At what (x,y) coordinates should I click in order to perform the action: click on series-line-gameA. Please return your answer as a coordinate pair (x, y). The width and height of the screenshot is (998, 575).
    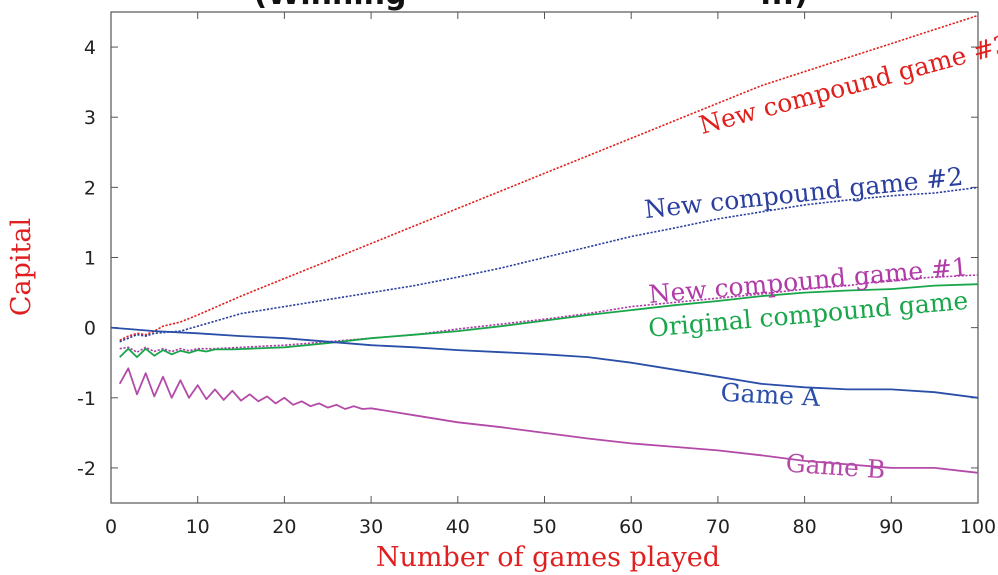
    Looking at the image, I should click on (544, 362).